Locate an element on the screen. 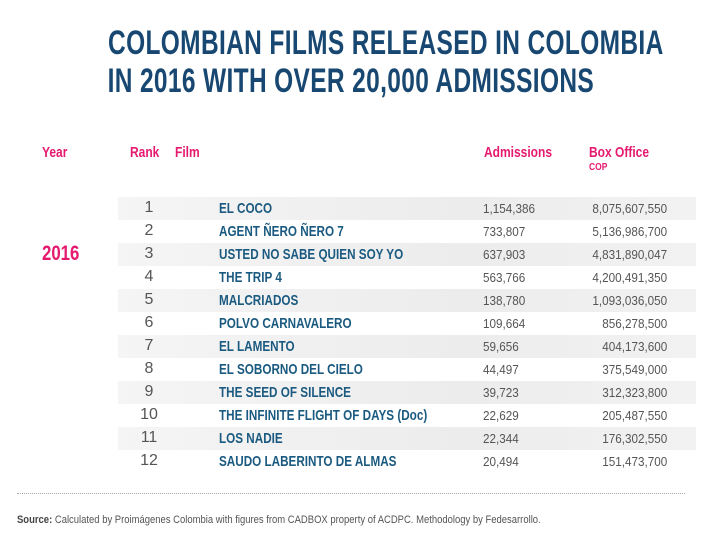 Image resolution: width=702 pixels, height=556 pixels. rank-cell: 9 is located at coordinates (149, 391).